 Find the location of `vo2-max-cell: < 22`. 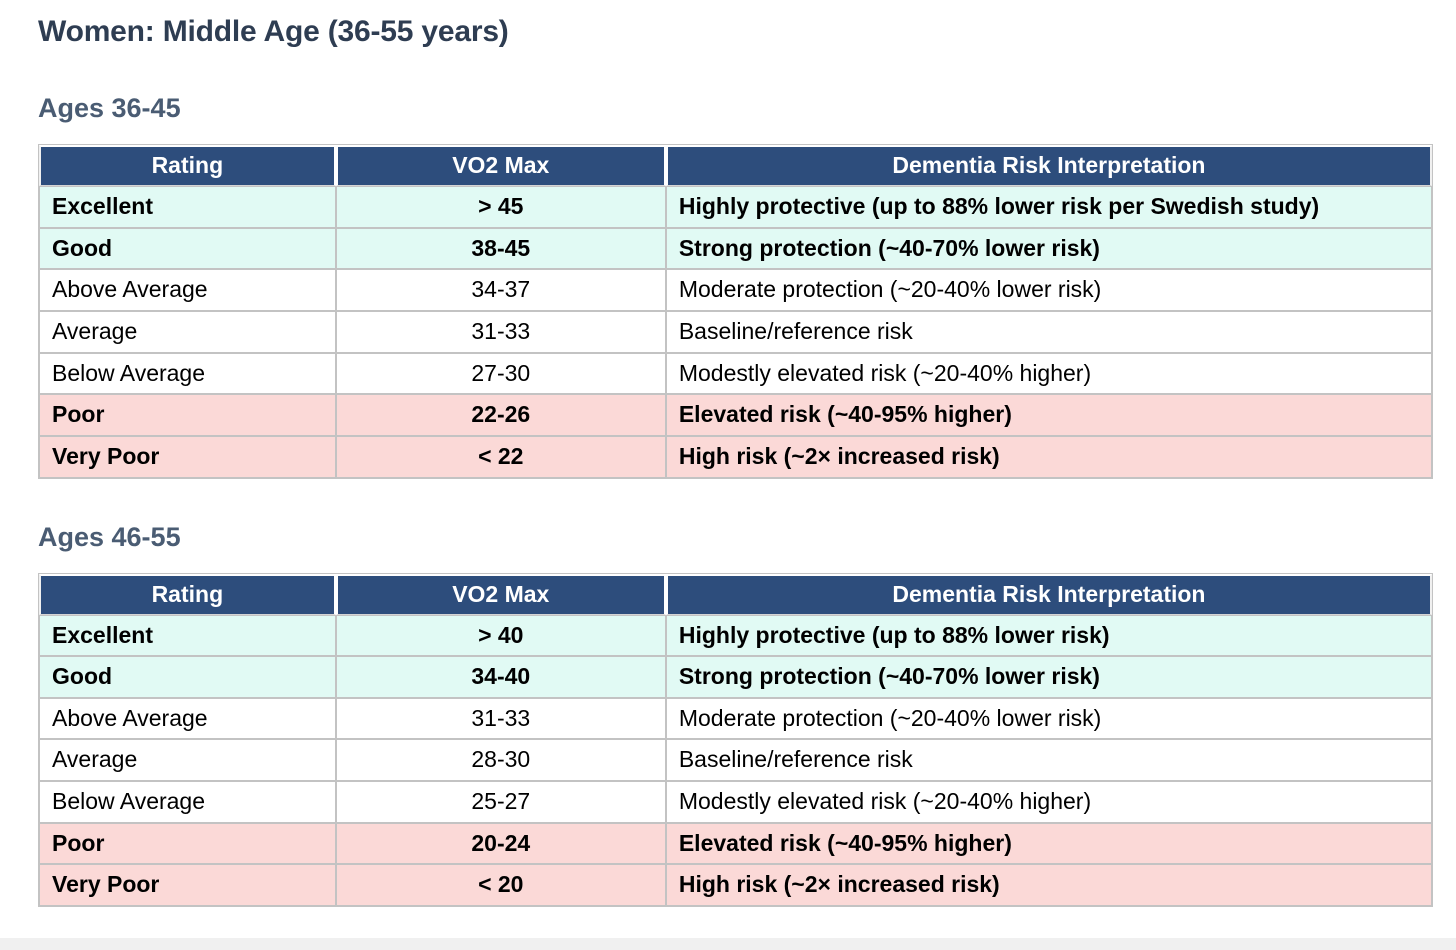

vo2-max-cell: < 22 is located at coordinates (500, 456).